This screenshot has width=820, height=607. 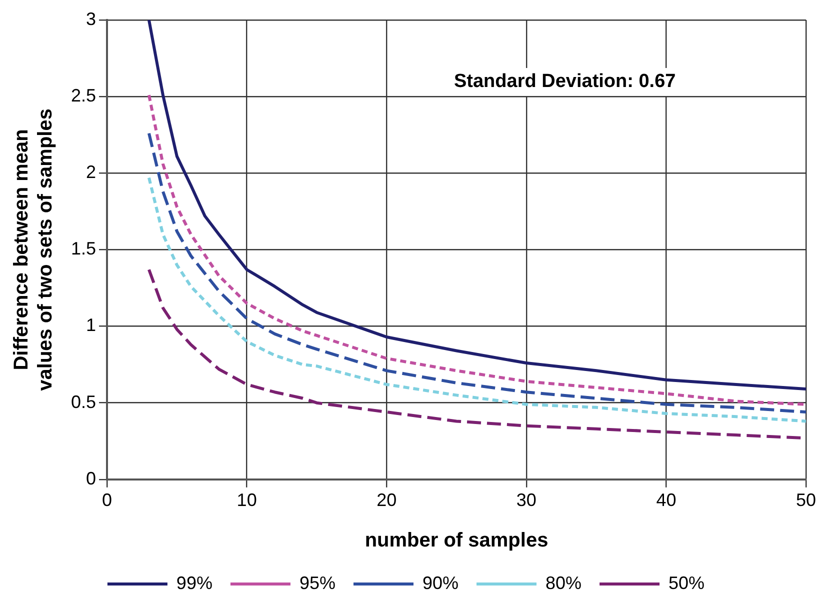 What do you see at coordinates (806, 500) in the screenshot?
I see `x-tick-label: 50` at bounding box center [806, 500].